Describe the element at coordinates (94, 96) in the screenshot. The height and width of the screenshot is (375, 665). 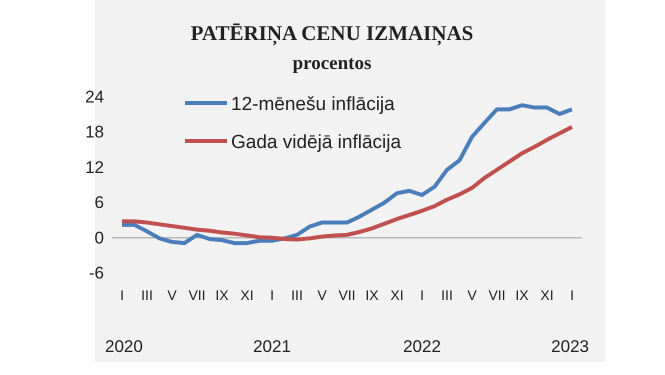
I see `y-tick-label: 24` at that location.